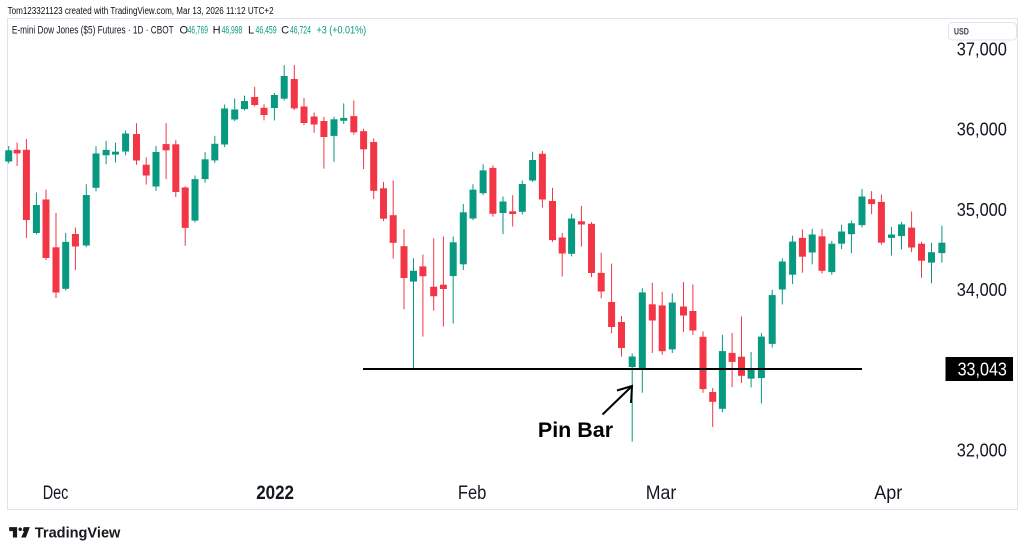  I want to click on svg-text: H, so click(217, 31).